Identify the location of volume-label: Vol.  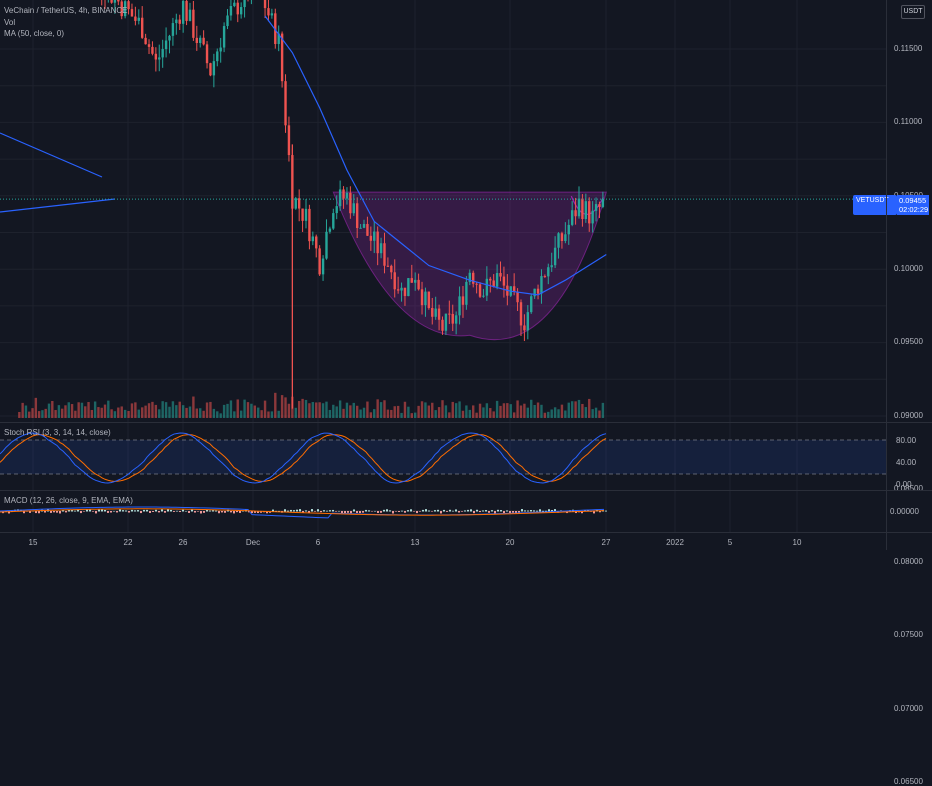
(10, 22).